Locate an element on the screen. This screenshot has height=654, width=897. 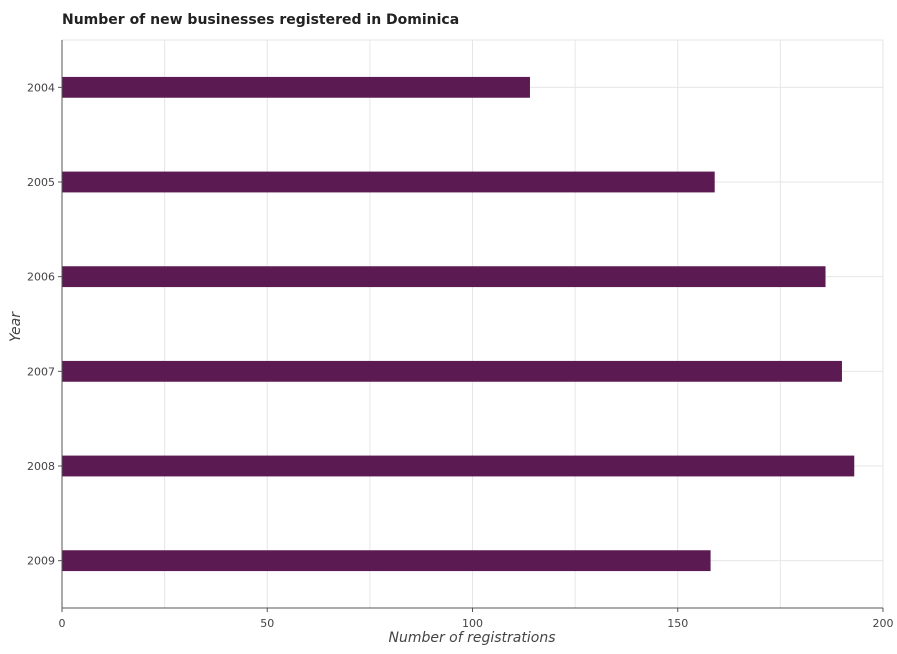
bar-2007 is located at coordinates (452, 371).